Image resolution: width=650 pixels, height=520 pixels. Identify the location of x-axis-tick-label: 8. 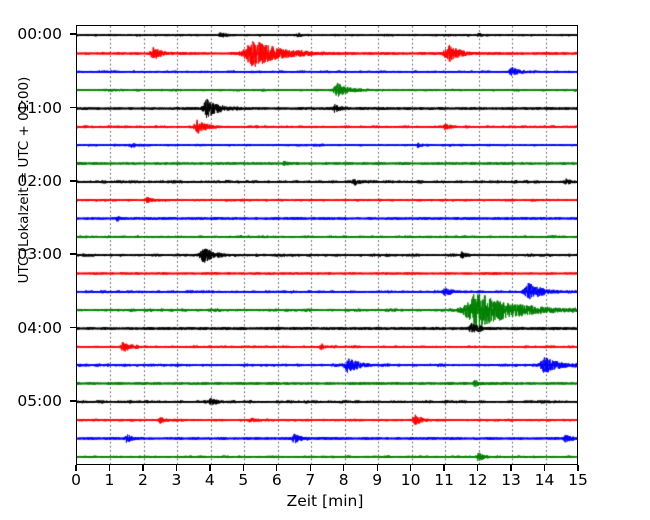
(343, 480).